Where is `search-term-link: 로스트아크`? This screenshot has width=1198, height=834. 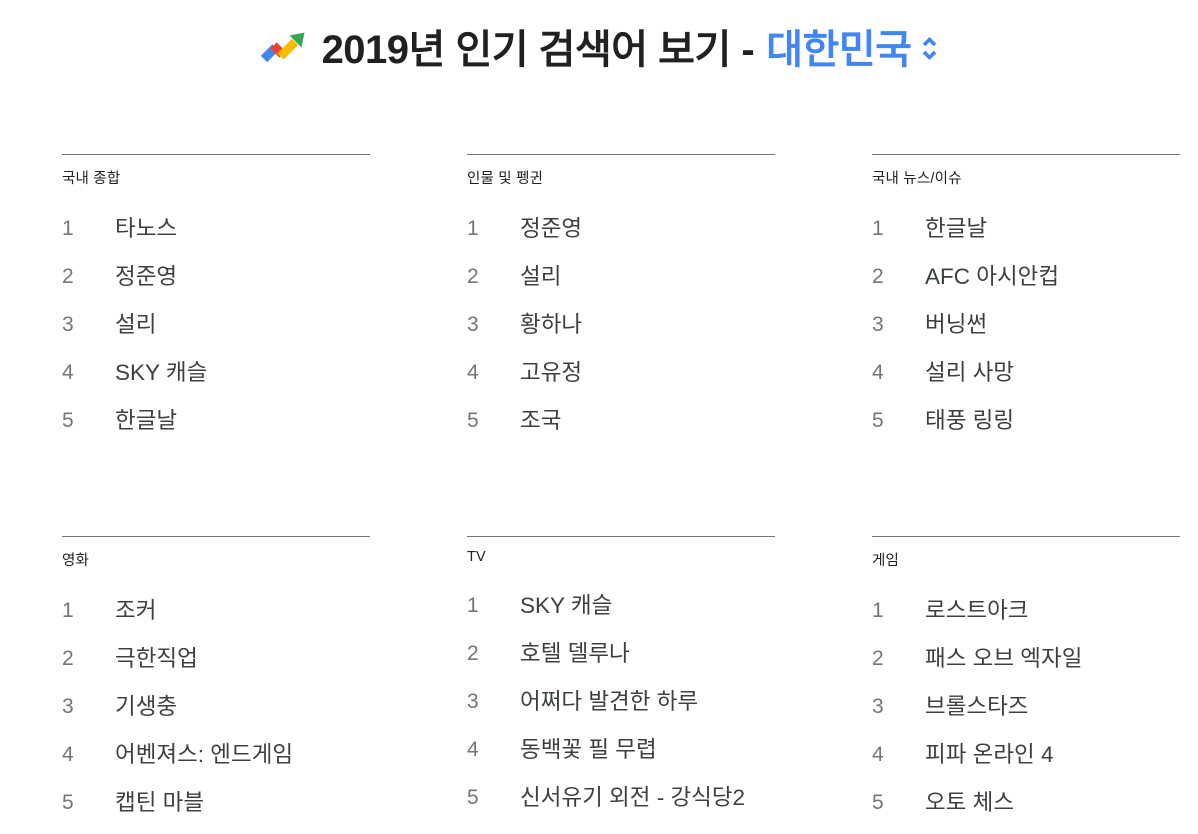 search-term-link: 로스트아크 is located at coordinates (977, 610).